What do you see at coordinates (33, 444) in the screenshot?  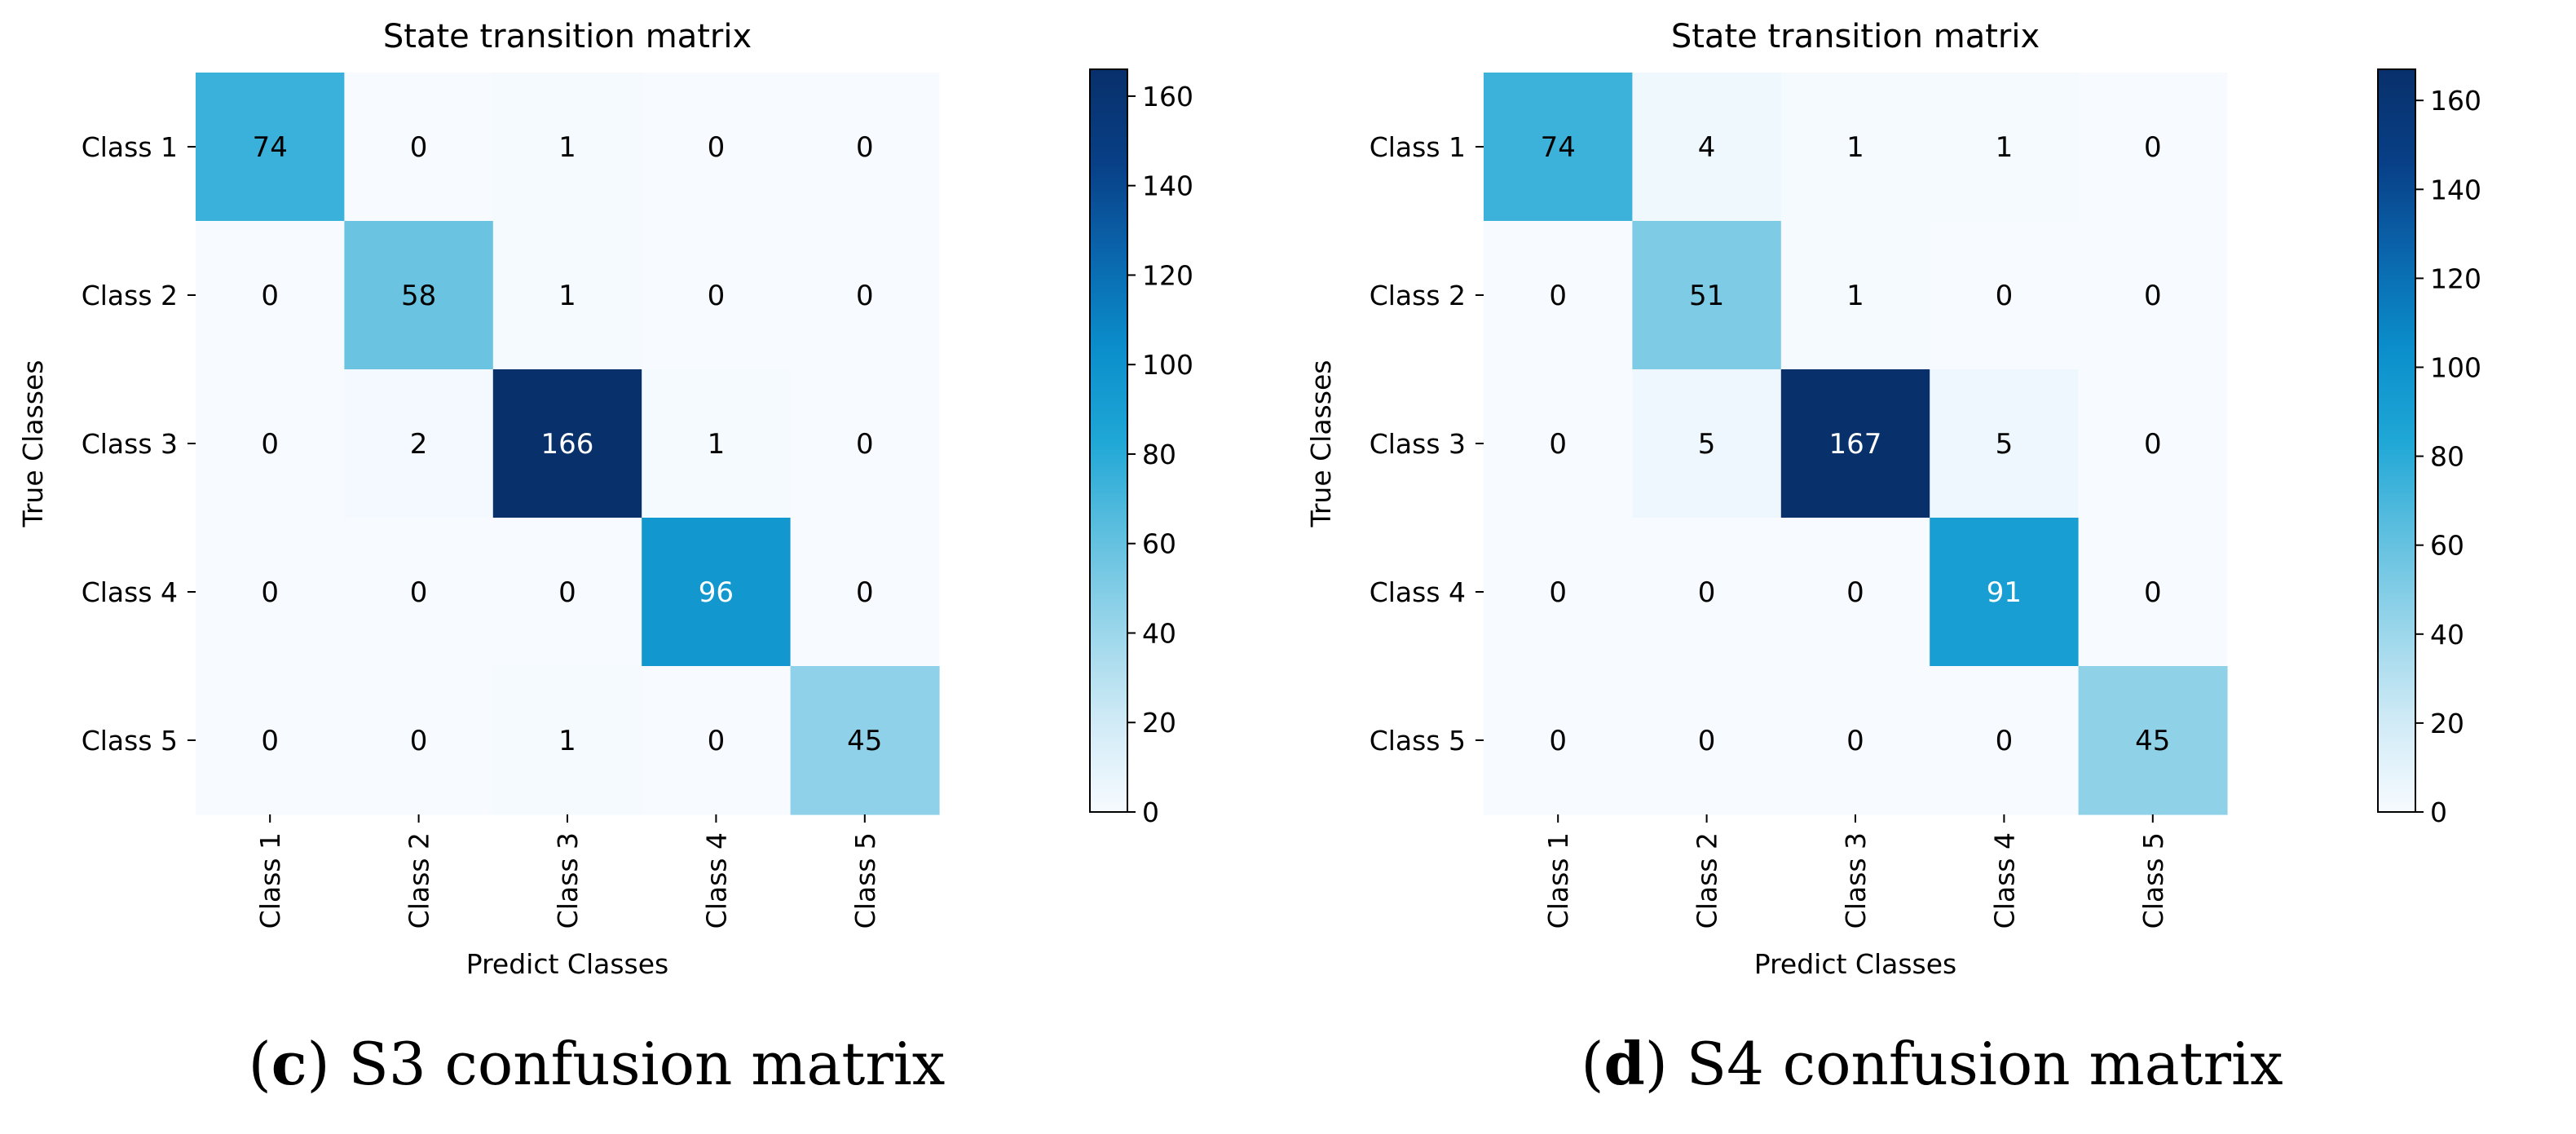 I see `y-axis-label: True Classes` at bounding box center [33, 444].